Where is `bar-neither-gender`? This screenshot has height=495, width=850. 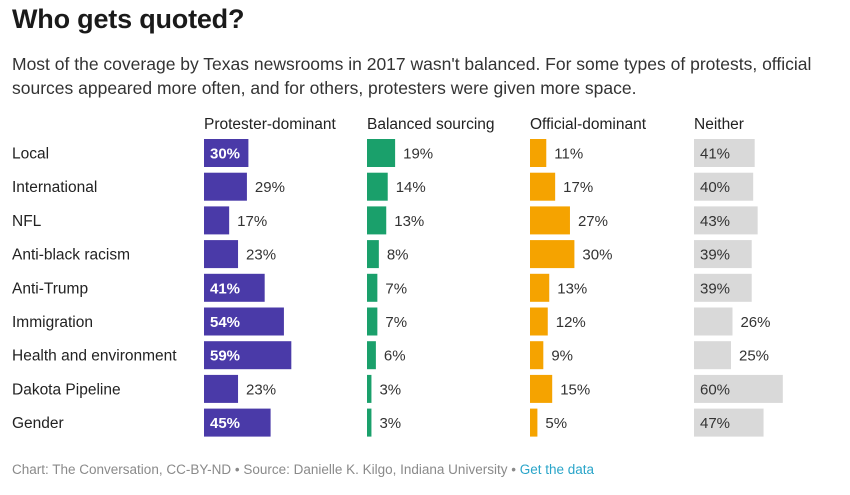
bar-neither-gender is located at coordinates (729, 422).